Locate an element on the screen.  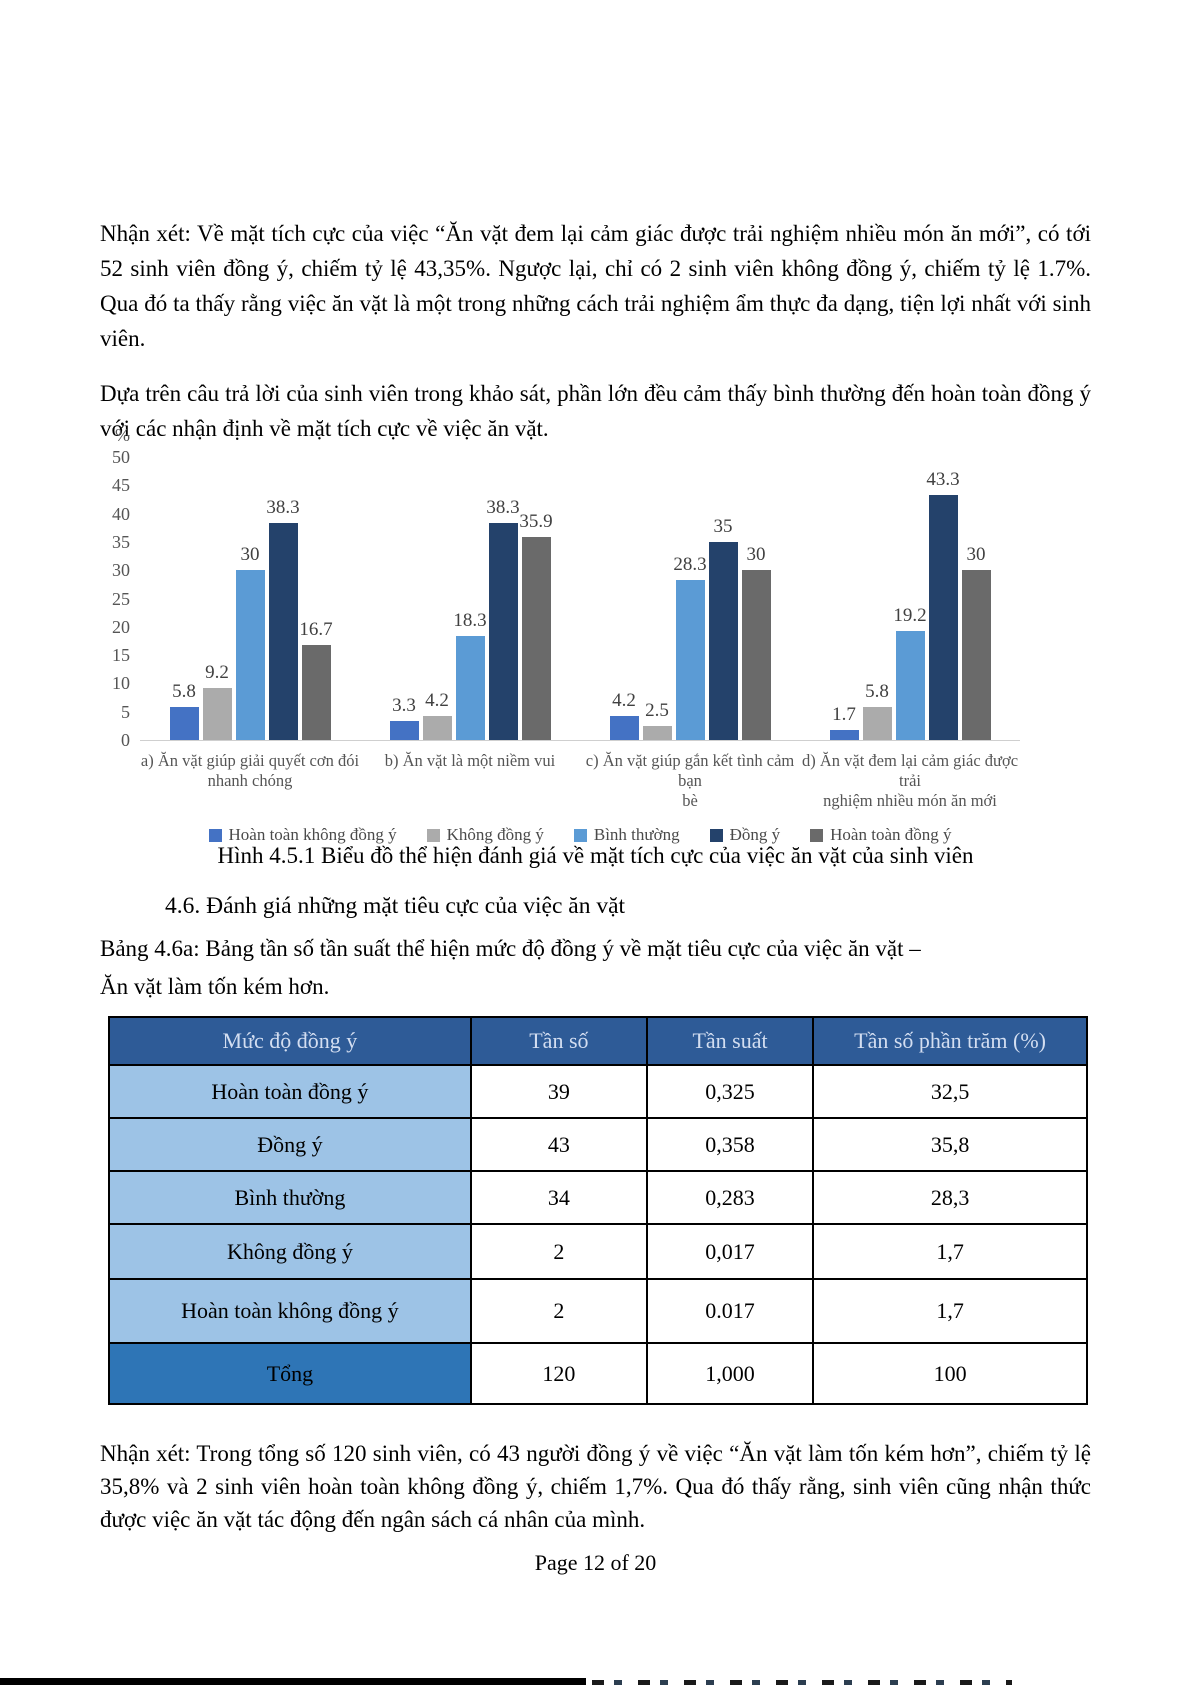
bar: 1.7 is located at coordinates (844, 722).